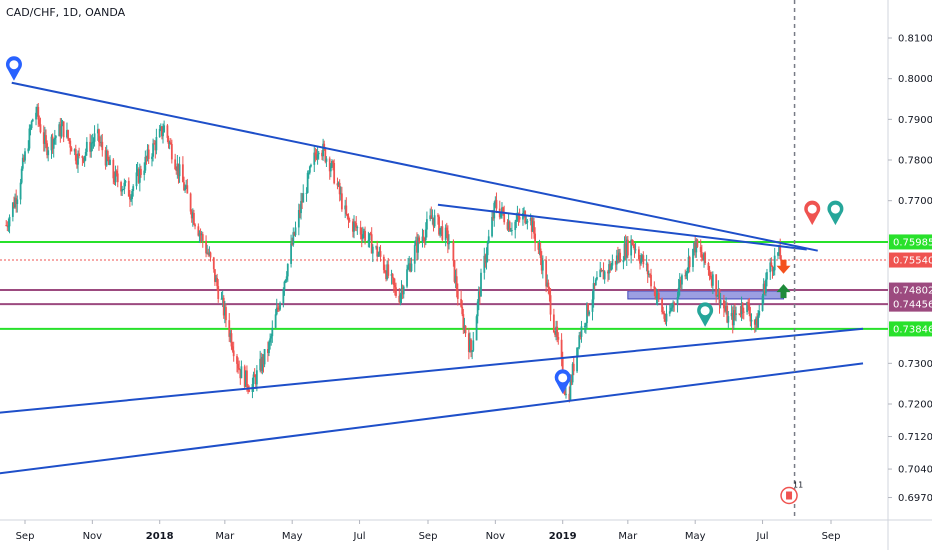  I want to click on event-flag-mark, so click(789, 495).